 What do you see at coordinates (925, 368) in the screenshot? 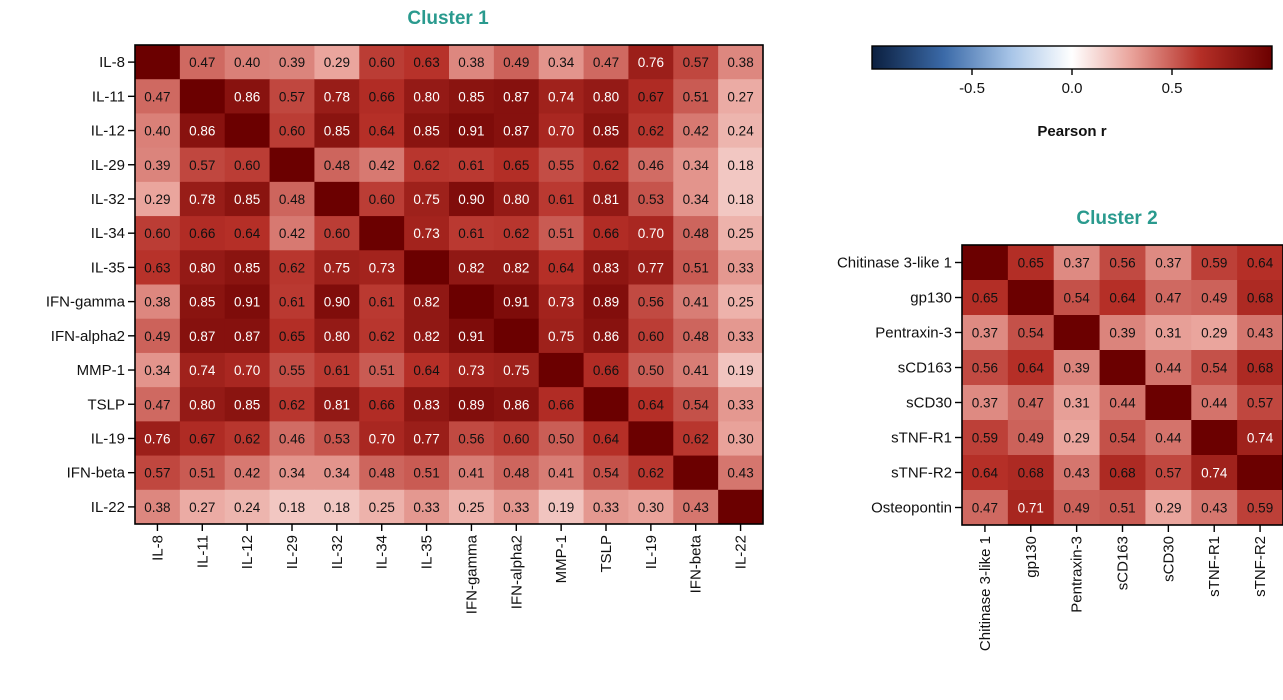
I see `row-tick-label: sCD163` at bounding box center [925, 368].